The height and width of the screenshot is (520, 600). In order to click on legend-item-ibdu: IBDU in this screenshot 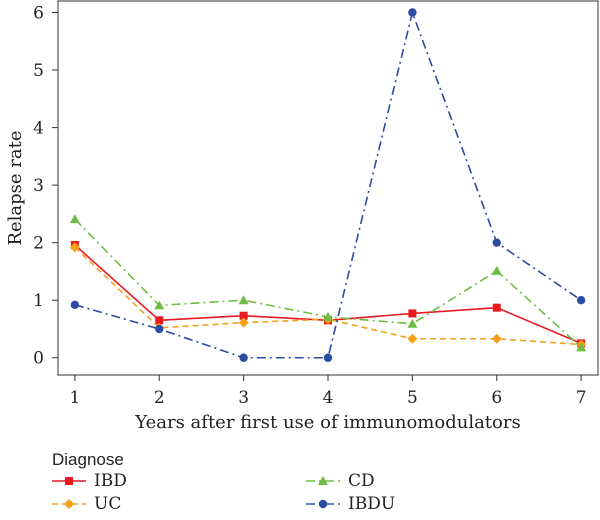, I will do `click(350, 504)`.